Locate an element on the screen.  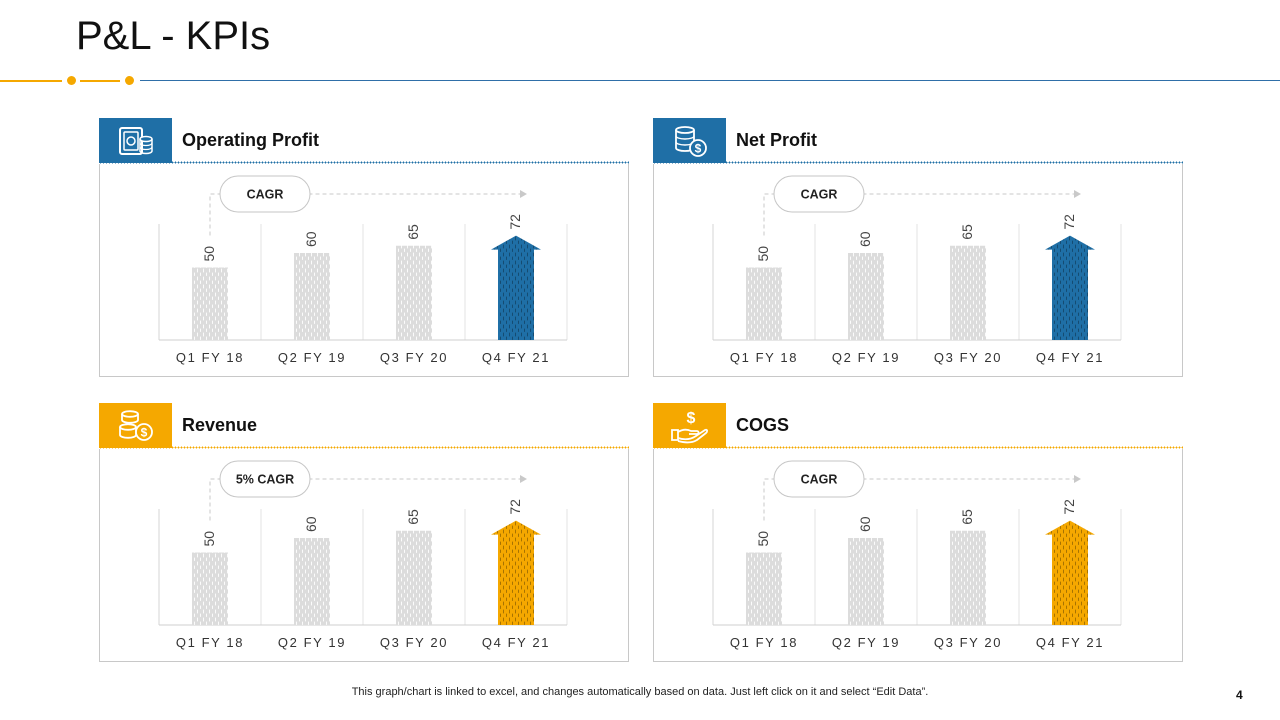
panel-header: Operating Profit is located at coordinates (364, 141).